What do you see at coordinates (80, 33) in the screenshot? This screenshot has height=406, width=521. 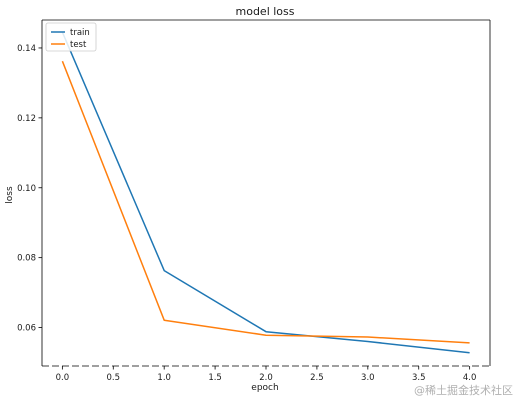 I see `legend-label-train: train` at bounding box center [80, 33].